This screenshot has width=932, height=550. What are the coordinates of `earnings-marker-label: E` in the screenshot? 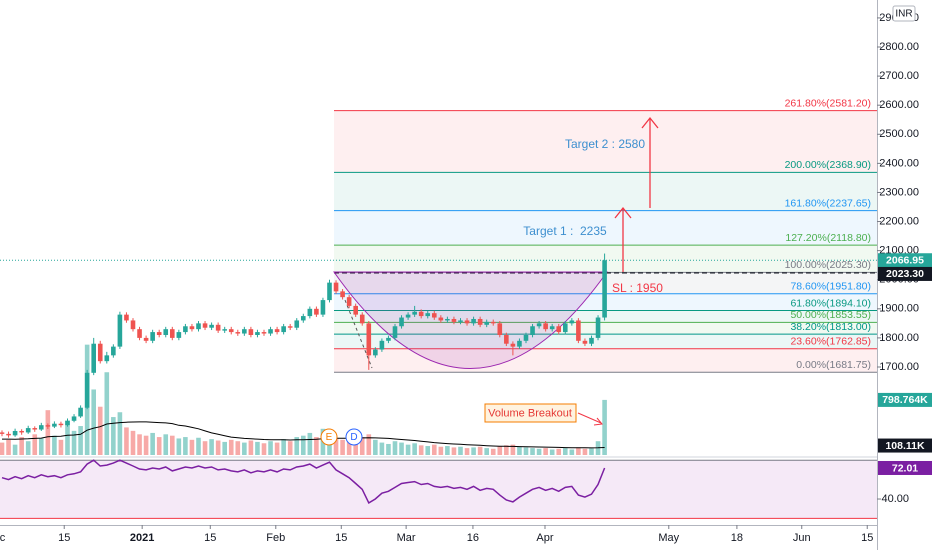 It's located at (329, 437).